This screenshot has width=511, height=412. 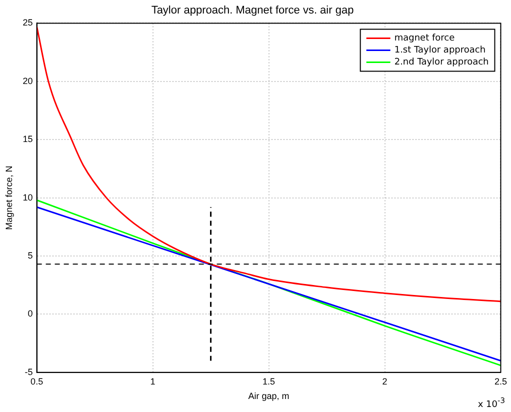 I want to click on chart-title: Taylor approach. Magnet force vs. air gap, so click(x=252, y=10).